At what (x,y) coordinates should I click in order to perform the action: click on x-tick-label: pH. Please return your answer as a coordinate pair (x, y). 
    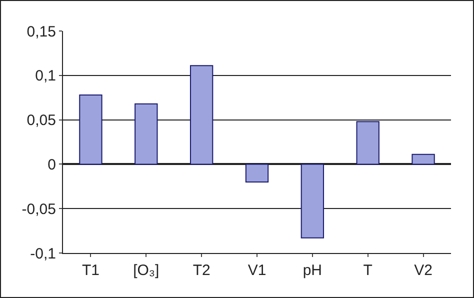
    Looking at the image, I should click on (312, 270).